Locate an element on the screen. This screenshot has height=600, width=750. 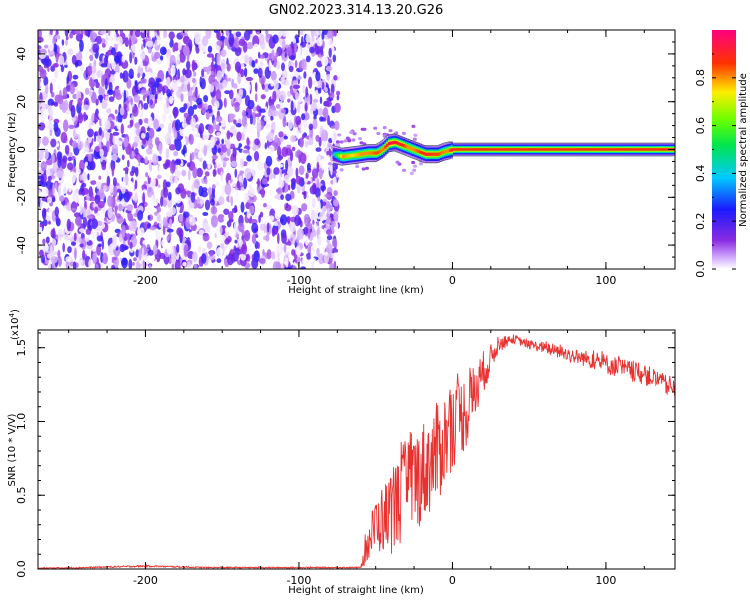
snr-x-tick-label: -100 is located at coordinates (298, 580).